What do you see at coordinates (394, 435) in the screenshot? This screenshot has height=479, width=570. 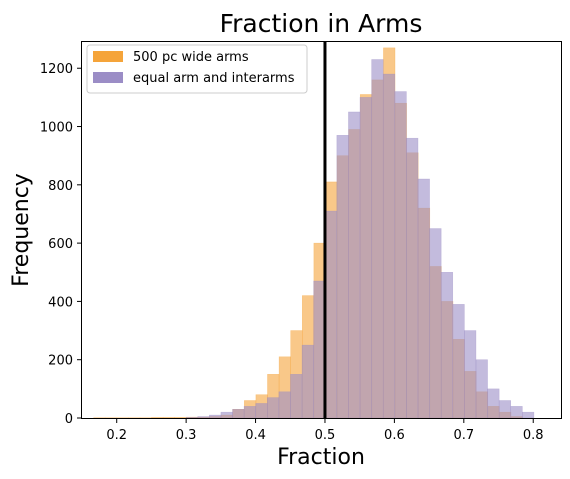 I see `x-tick-label: 0.6` at bounding box center [394, 435].